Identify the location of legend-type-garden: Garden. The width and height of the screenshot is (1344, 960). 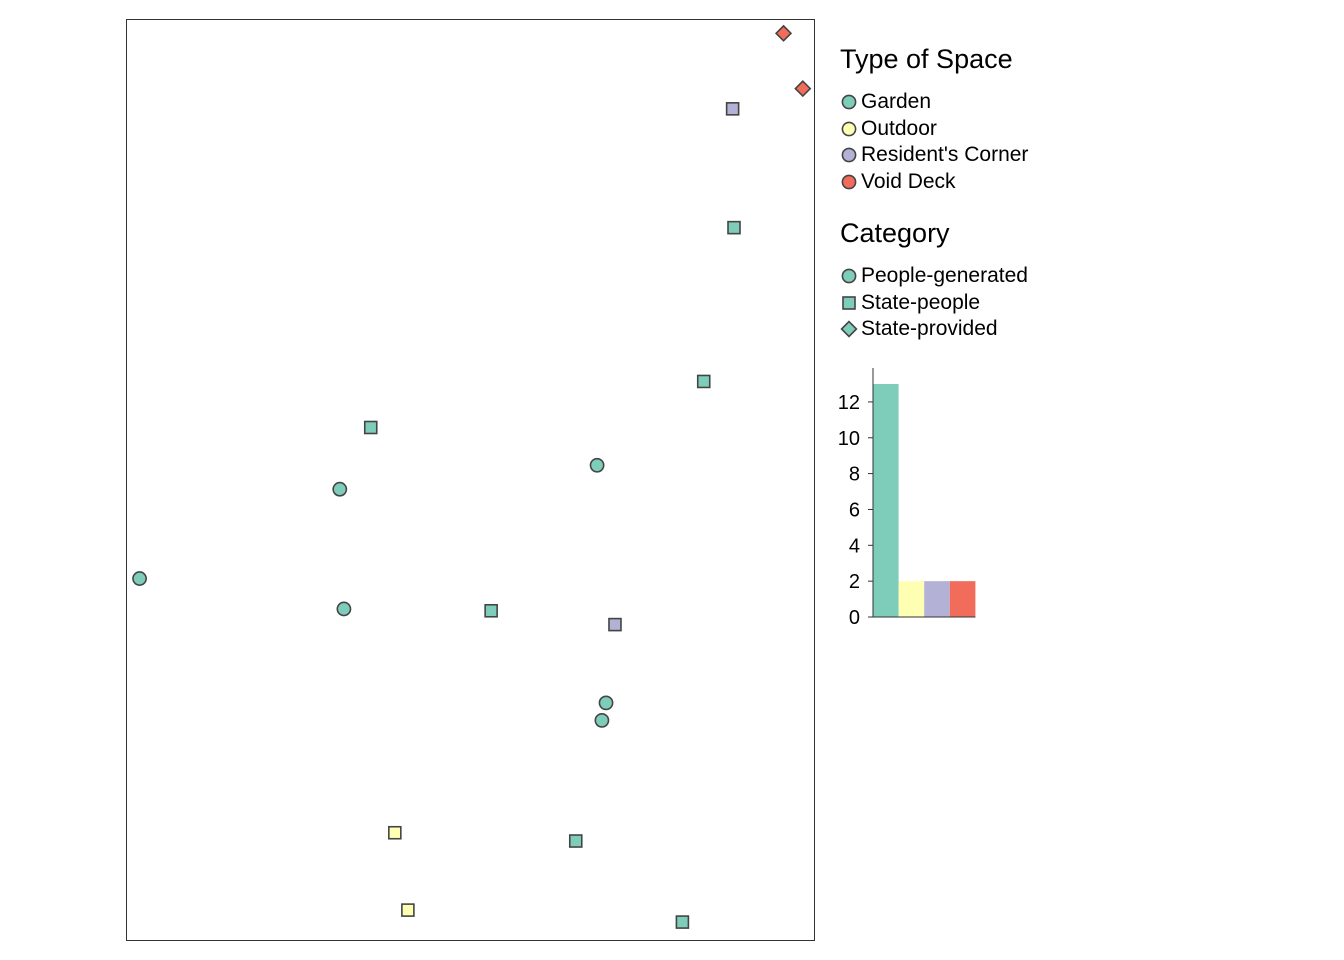
(885, 102).